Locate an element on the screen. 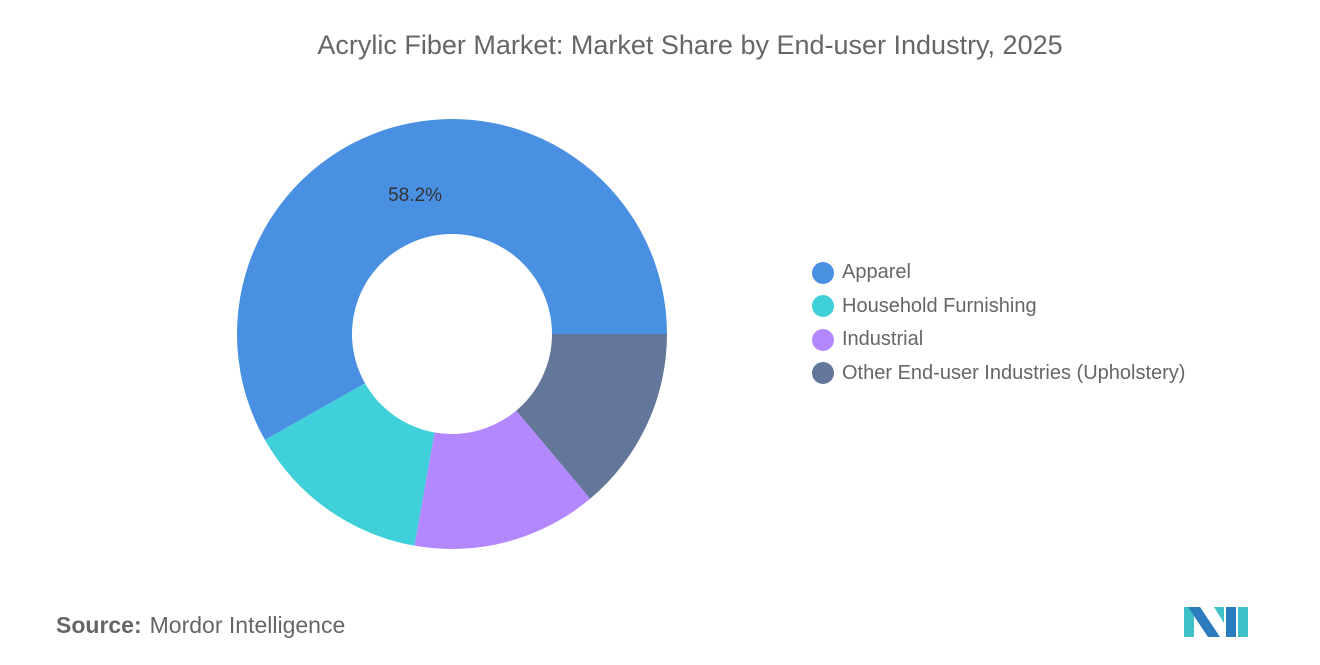 The image size is (1320, 665). slice-other-end-user-industries-upholstery is located at coordinates (591, 416).